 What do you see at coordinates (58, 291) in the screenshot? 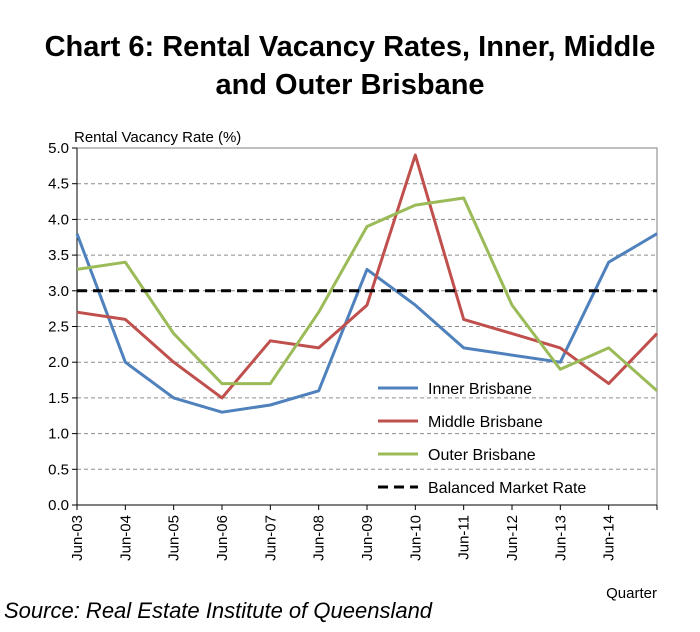
I see `y-tick-label: 3.0` at bounding box center [58, 291].